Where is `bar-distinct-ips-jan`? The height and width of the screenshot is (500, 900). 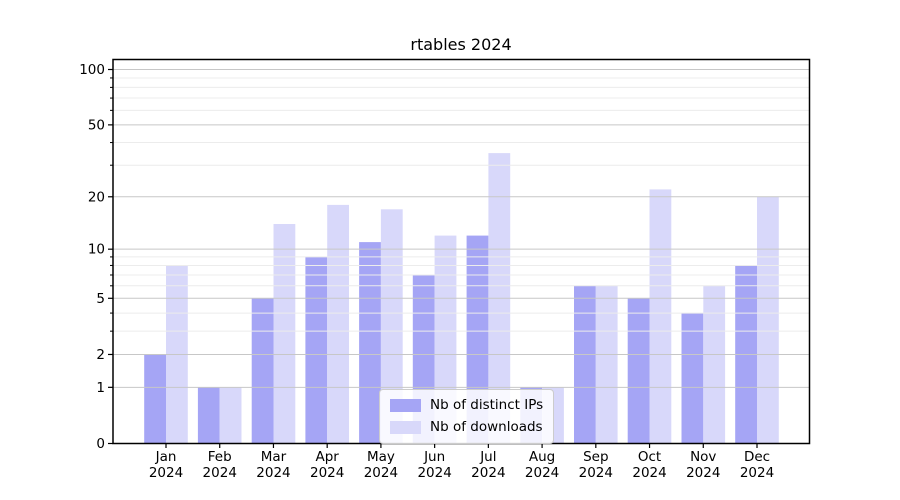 bar-distinct-ips-jan is located at coordinates (155, 399).